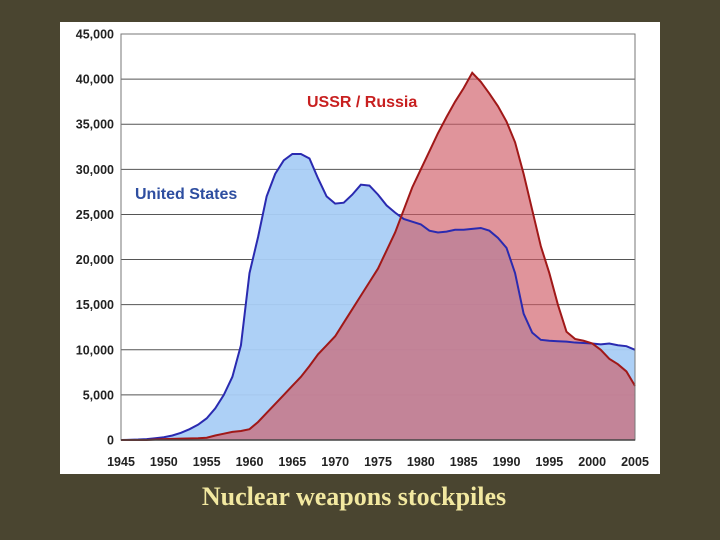 The width and height of the screenshot is (720, 540). I want to click on slide-caption: Nuclear weapons stockpiles, so click(354, 496).